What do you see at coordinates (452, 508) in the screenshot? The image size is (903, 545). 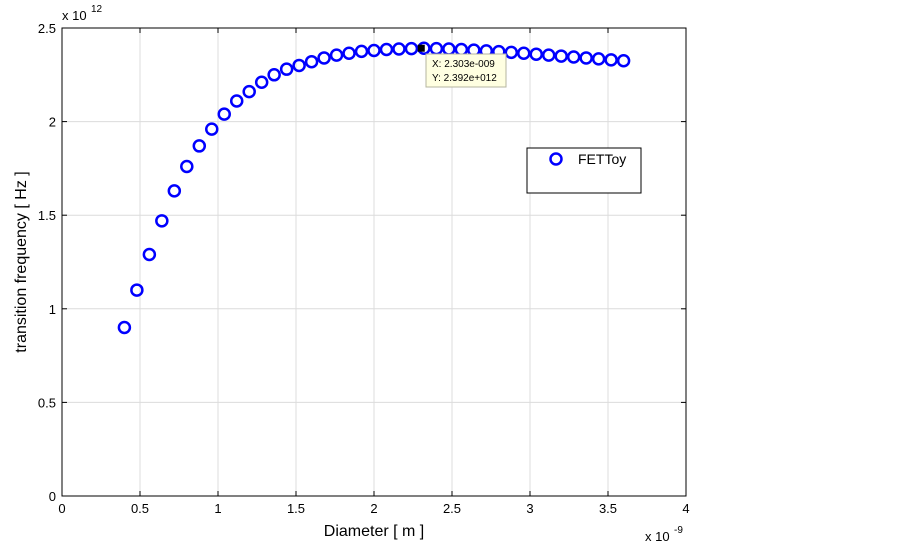 I see `x-tick-label: 2.5` at bounding box center [452, 508].